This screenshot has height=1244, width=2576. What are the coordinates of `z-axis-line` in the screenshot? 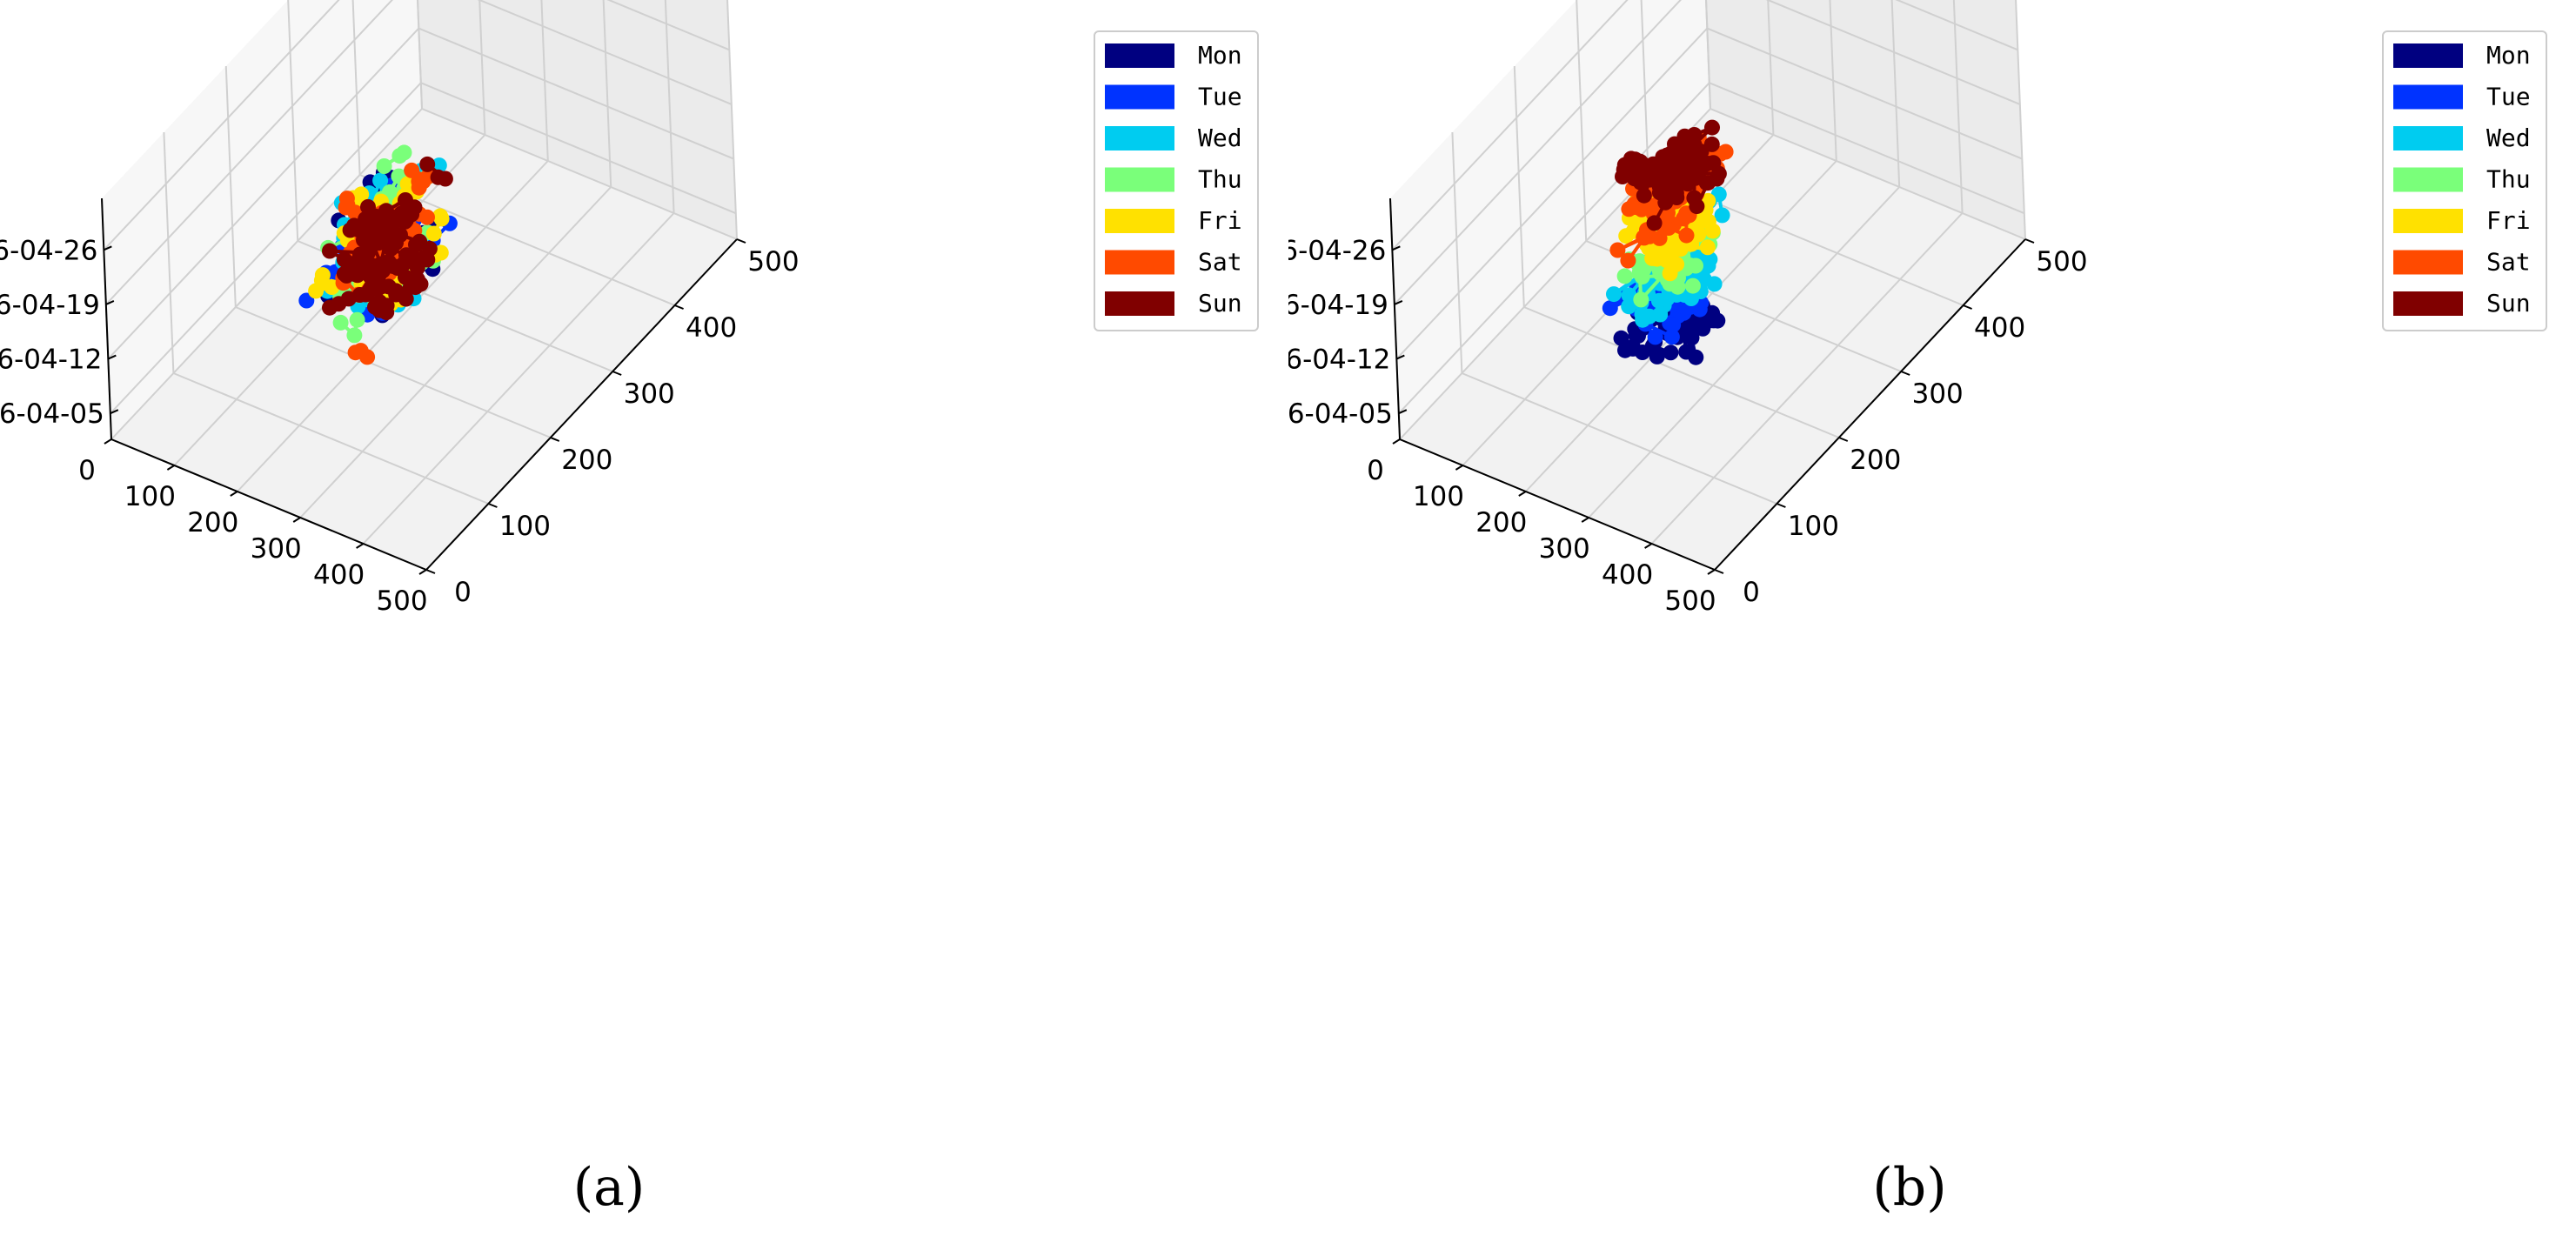 It's located at (106, 318).